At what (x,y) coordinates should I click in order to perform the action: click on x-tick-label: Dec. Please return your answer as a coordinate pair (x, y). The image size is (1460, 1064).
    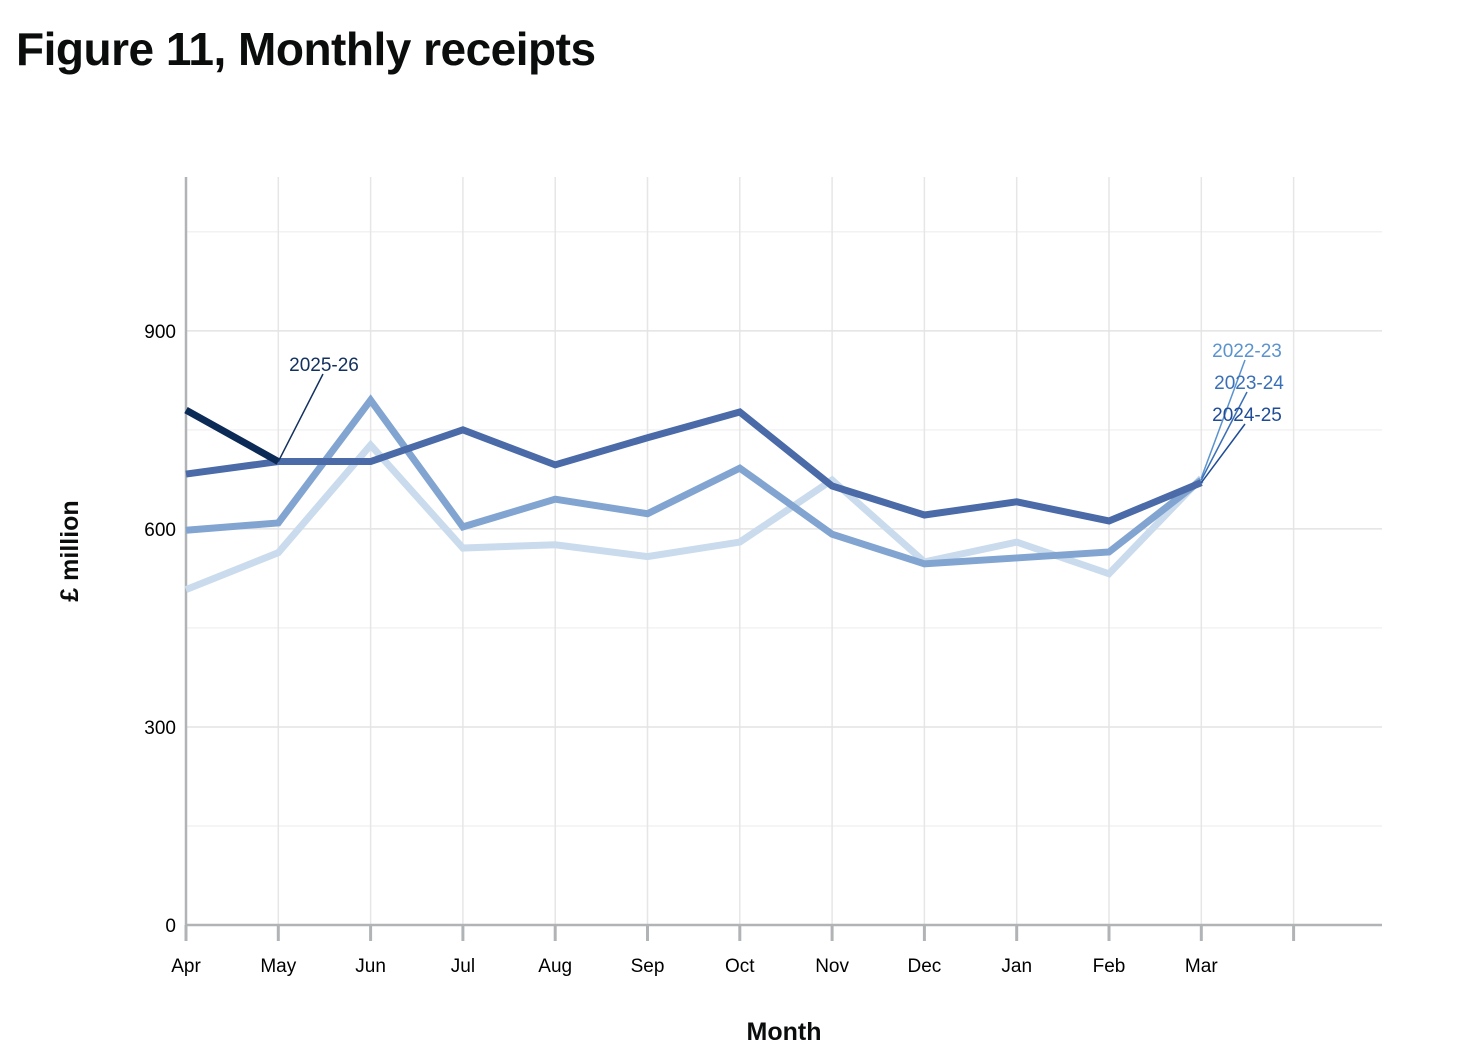
    Looking at the image, I should click on (925, 966).